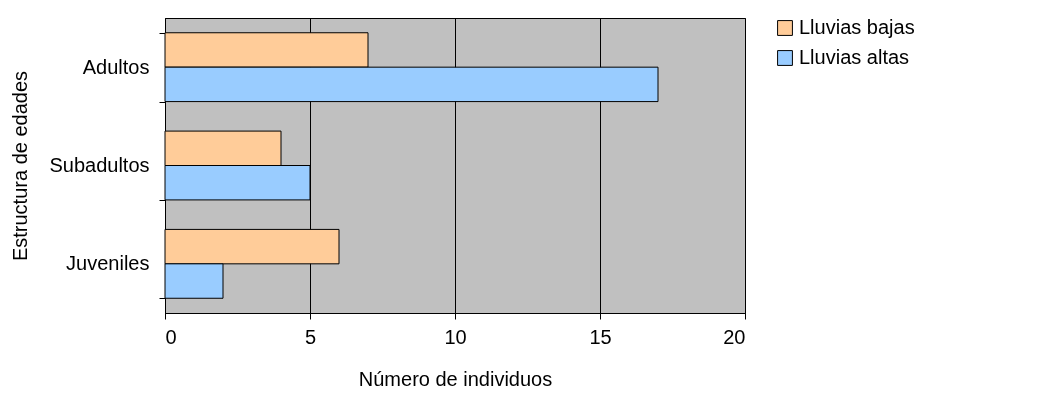 This screenshot has height=417, width=1047. What do you see at coordinates (600, 336) in the screenshot?
I see `x-tick-label: 15` at bounding box center [600, 336].